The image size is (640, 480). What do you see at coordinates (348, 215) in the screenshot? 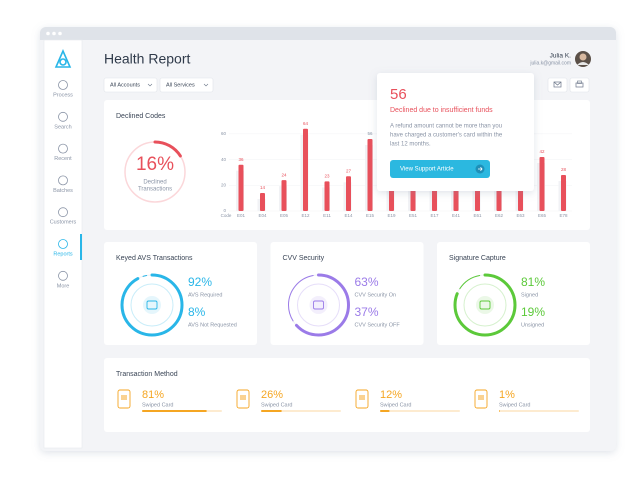
I see `x-tick-label: E14` at bounding box center [348, 215].